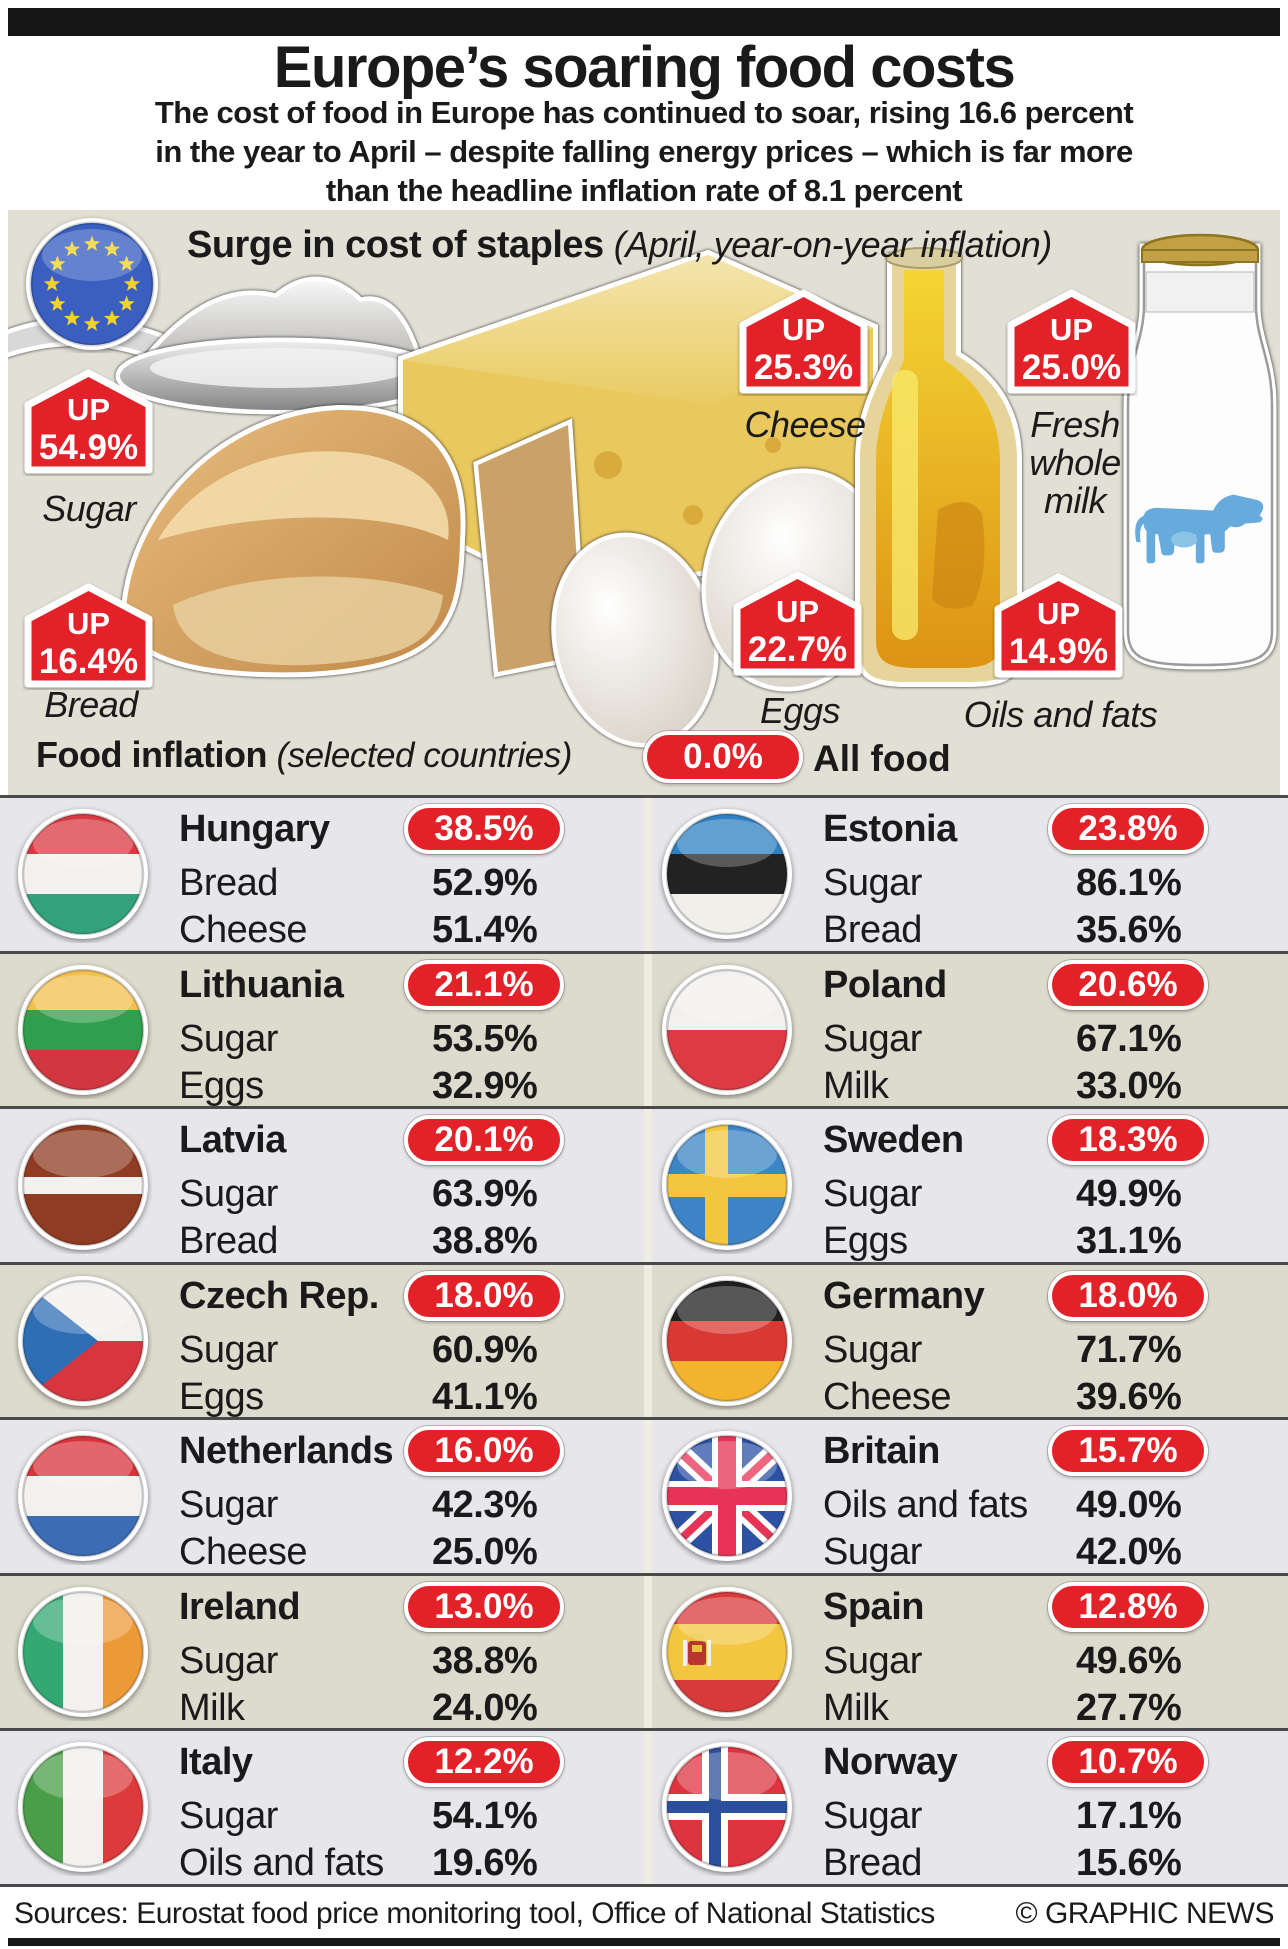 The height and width of the screenshot is (1949, 1288). I want to click on item-value: 19.6%, so click(485, 1863).